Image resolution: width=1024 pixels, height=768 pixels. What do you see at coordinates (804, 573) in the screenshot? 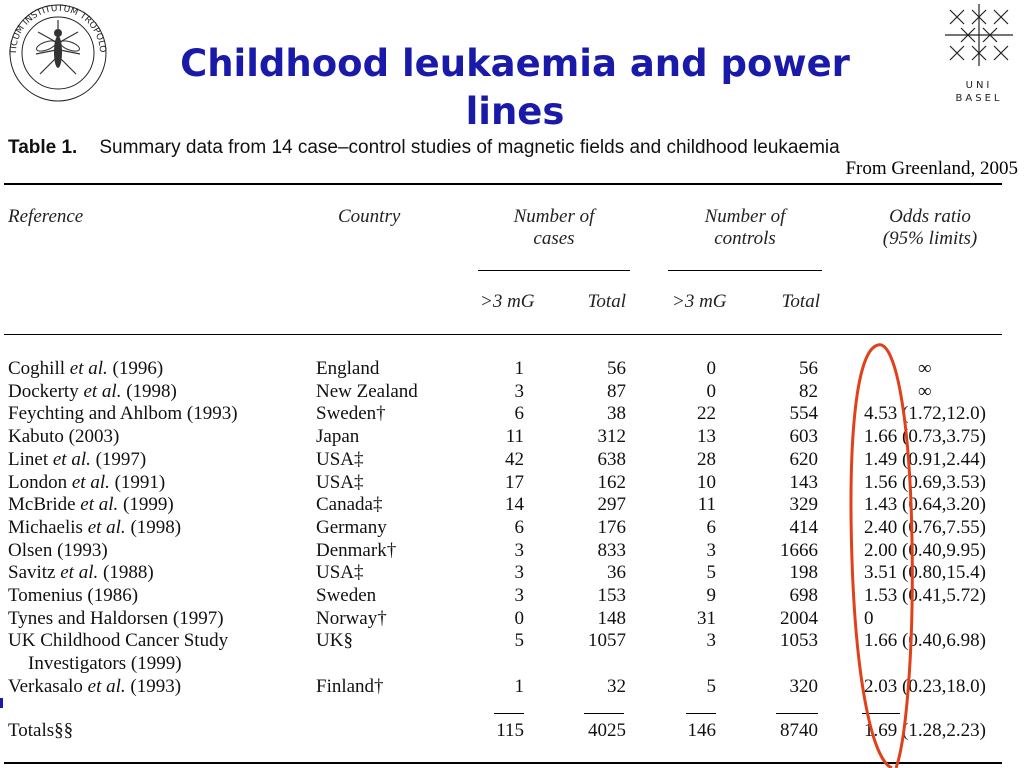
I see `table-cell-controls-total: 198` at bounding box center [804, 573].